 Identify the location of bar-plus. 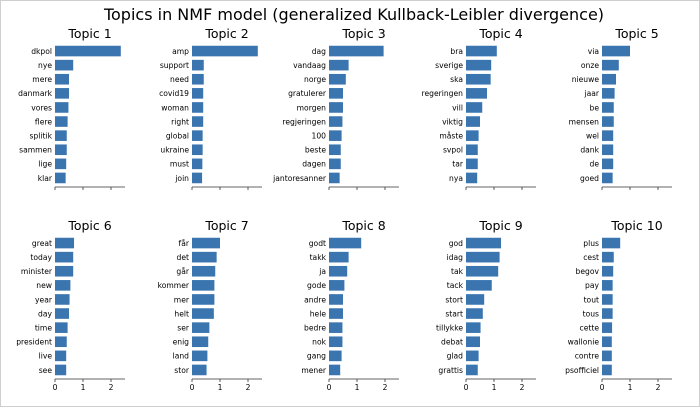
(611, 243).